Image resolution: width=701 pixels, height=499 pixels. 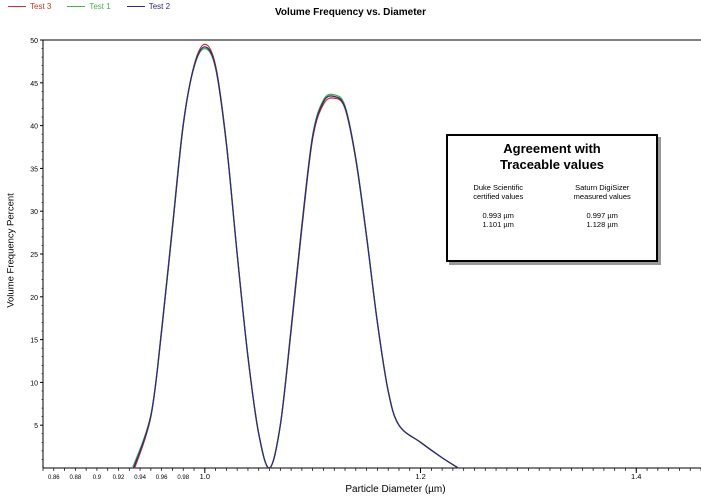 I want to click on y-tick-label: 5, so click(x=36, y=426).